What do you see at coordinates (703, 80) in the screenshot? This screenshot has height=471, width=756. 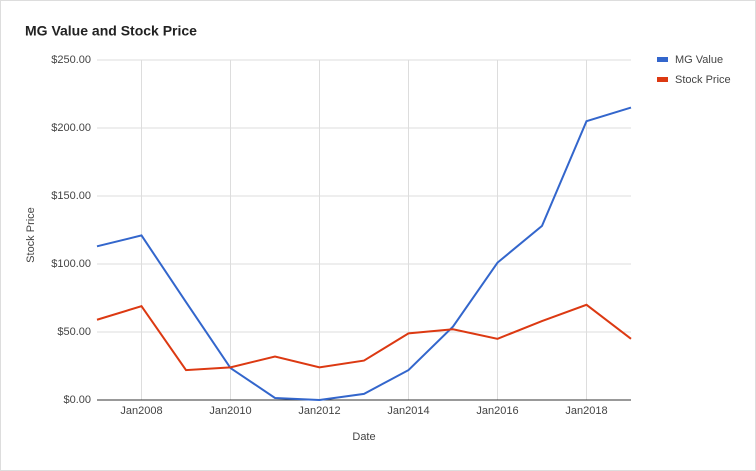 I see `legend-label: Stock Price` at bounding box center [703, 80].